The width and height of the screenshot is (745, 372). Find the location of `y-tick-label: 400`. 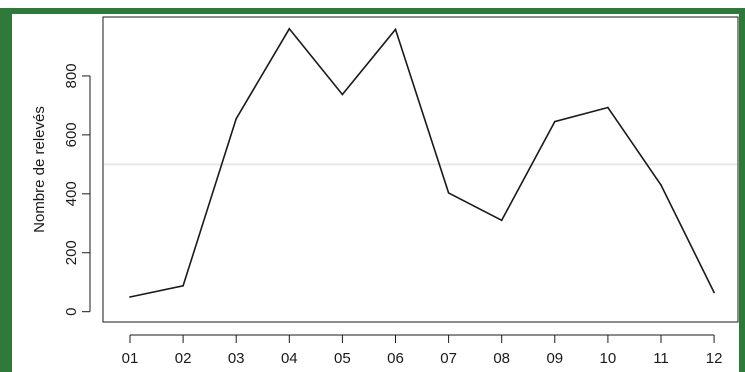

y-tick-label: 400 is located at coordinates (71, 193).